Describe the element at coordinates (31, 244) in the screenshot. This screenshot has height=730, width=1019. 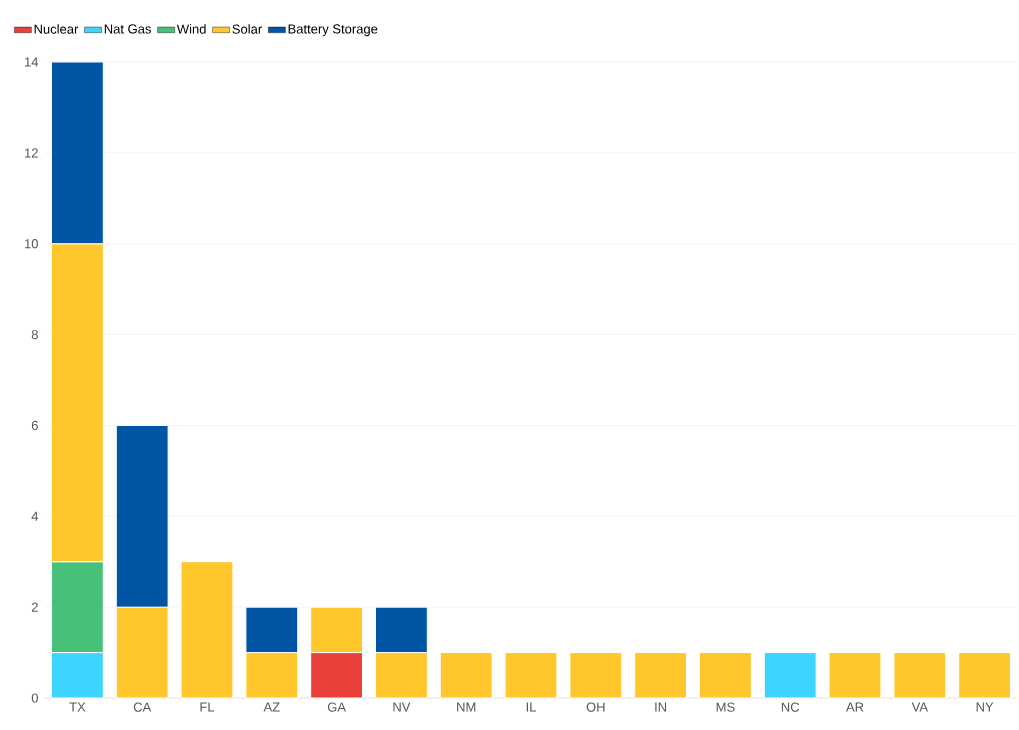
I see `y-tick-label: 10` at that location.